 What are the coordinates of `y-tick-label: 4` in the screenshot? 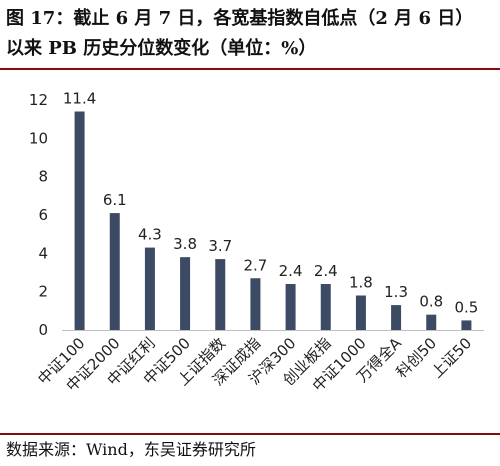 It's located at (43, 253).